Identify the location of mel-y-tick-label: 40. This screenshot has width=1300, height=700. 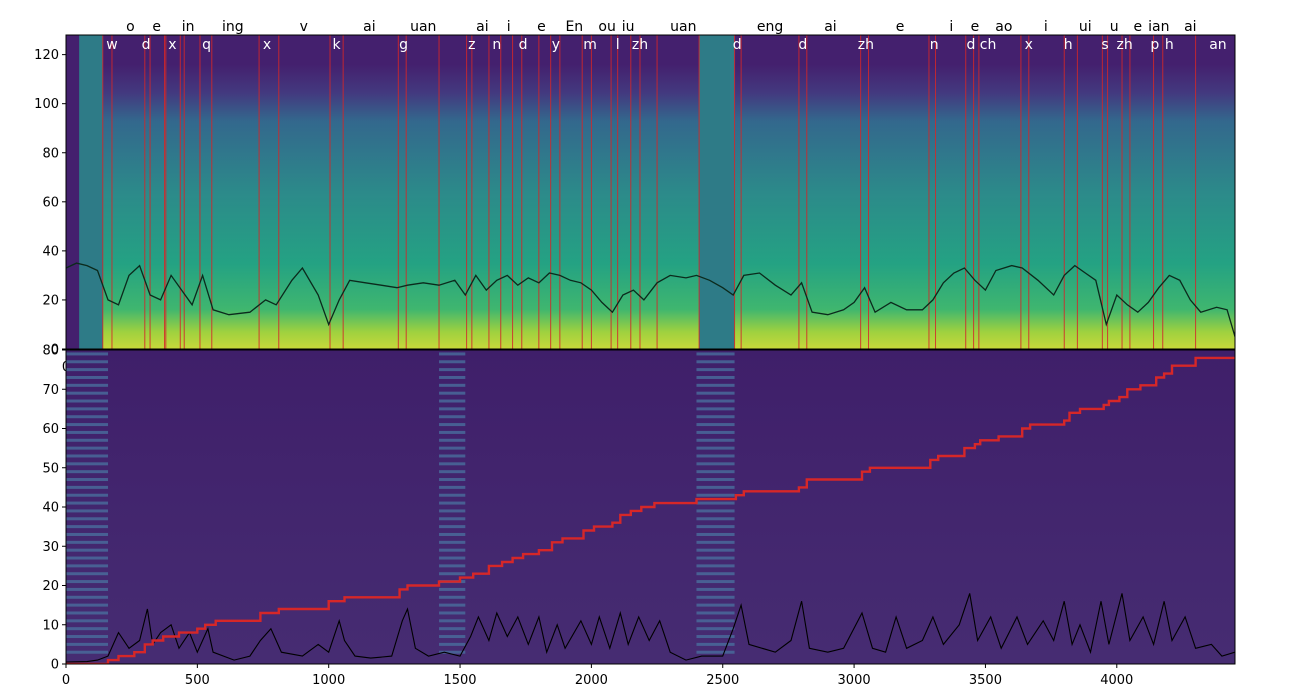
(50, 251).